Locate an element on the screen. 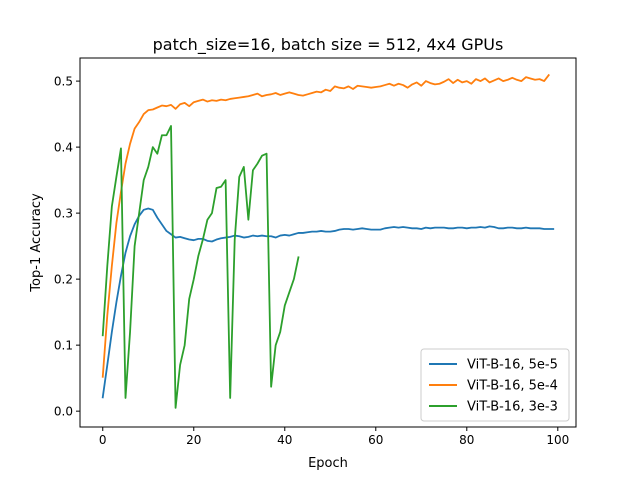 This screenshot has width=640, height=480. x-tick-label: 100 is located at coordinates (557, 440).